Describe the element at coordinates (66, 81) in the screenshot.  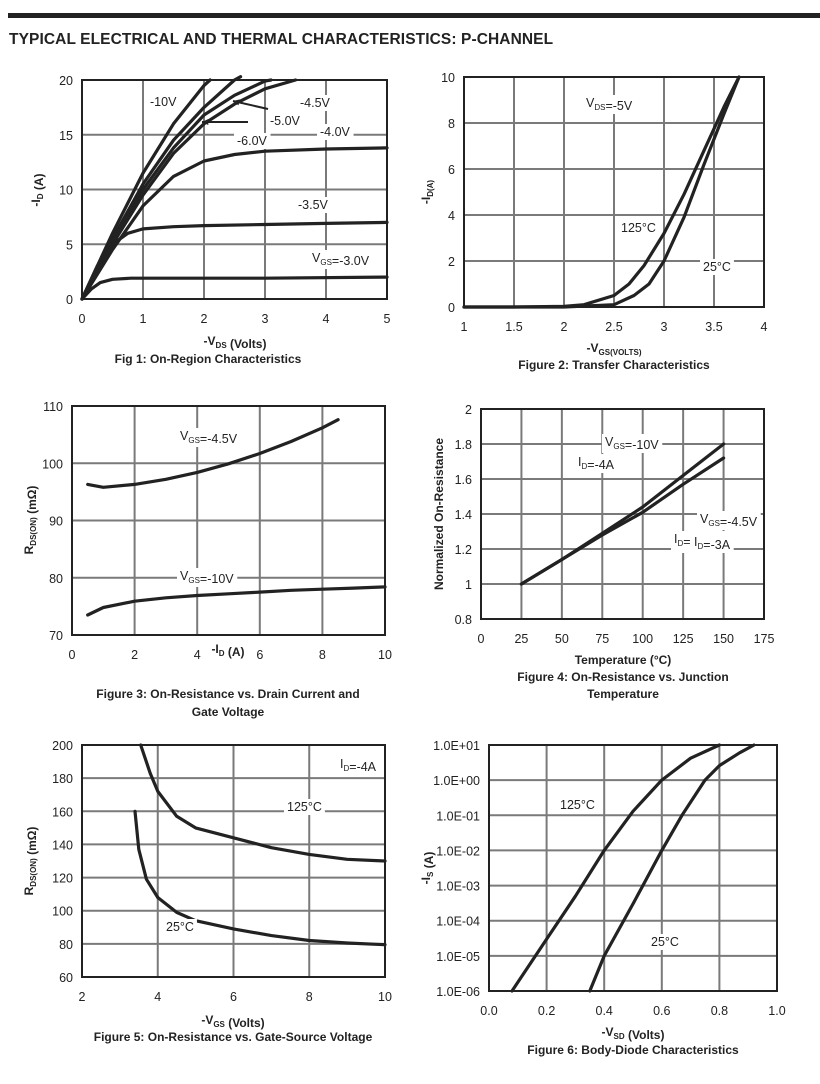
I see `y-tick-label: 20` at that location.